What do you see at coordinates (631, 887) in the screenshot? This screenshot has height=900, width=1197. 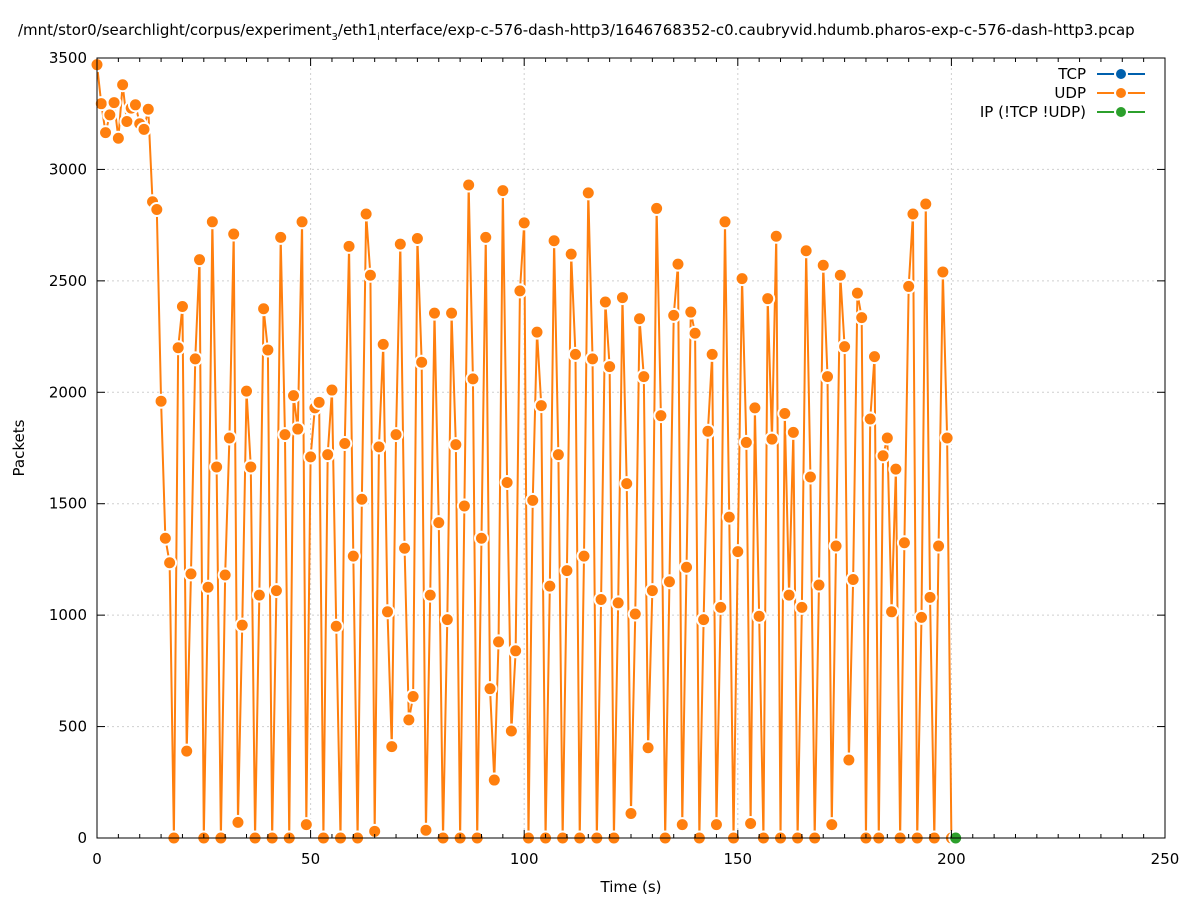 I see `x-axis-label: Time (s)` at bounding box center [631, 887].